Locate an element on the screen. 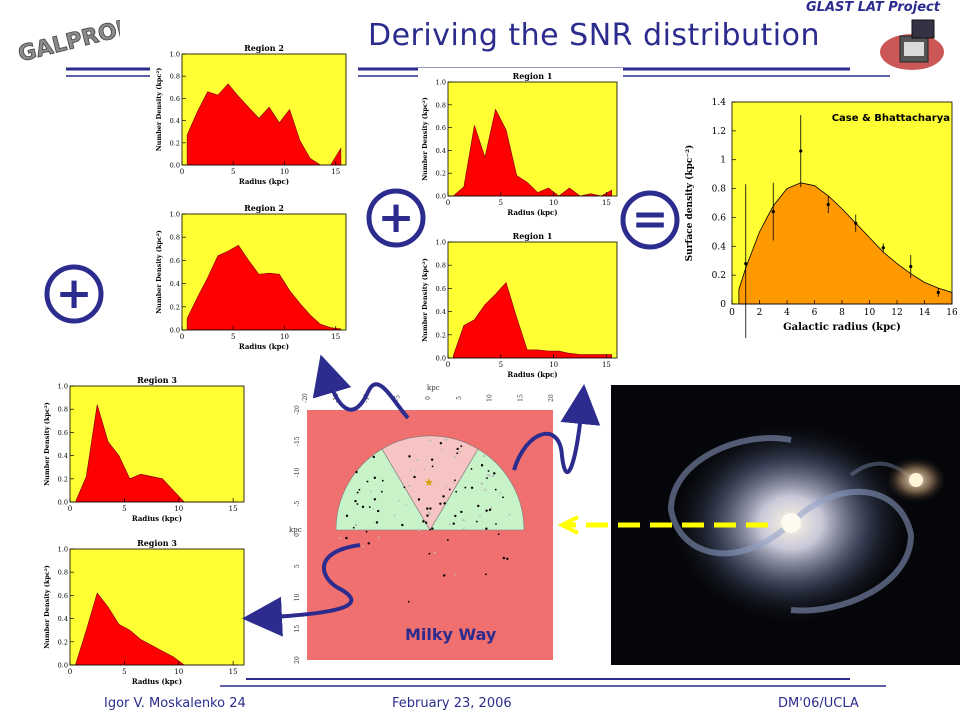 The image size is (960, 720). map-y-tick: 10 is located at coordinates (297, 598).